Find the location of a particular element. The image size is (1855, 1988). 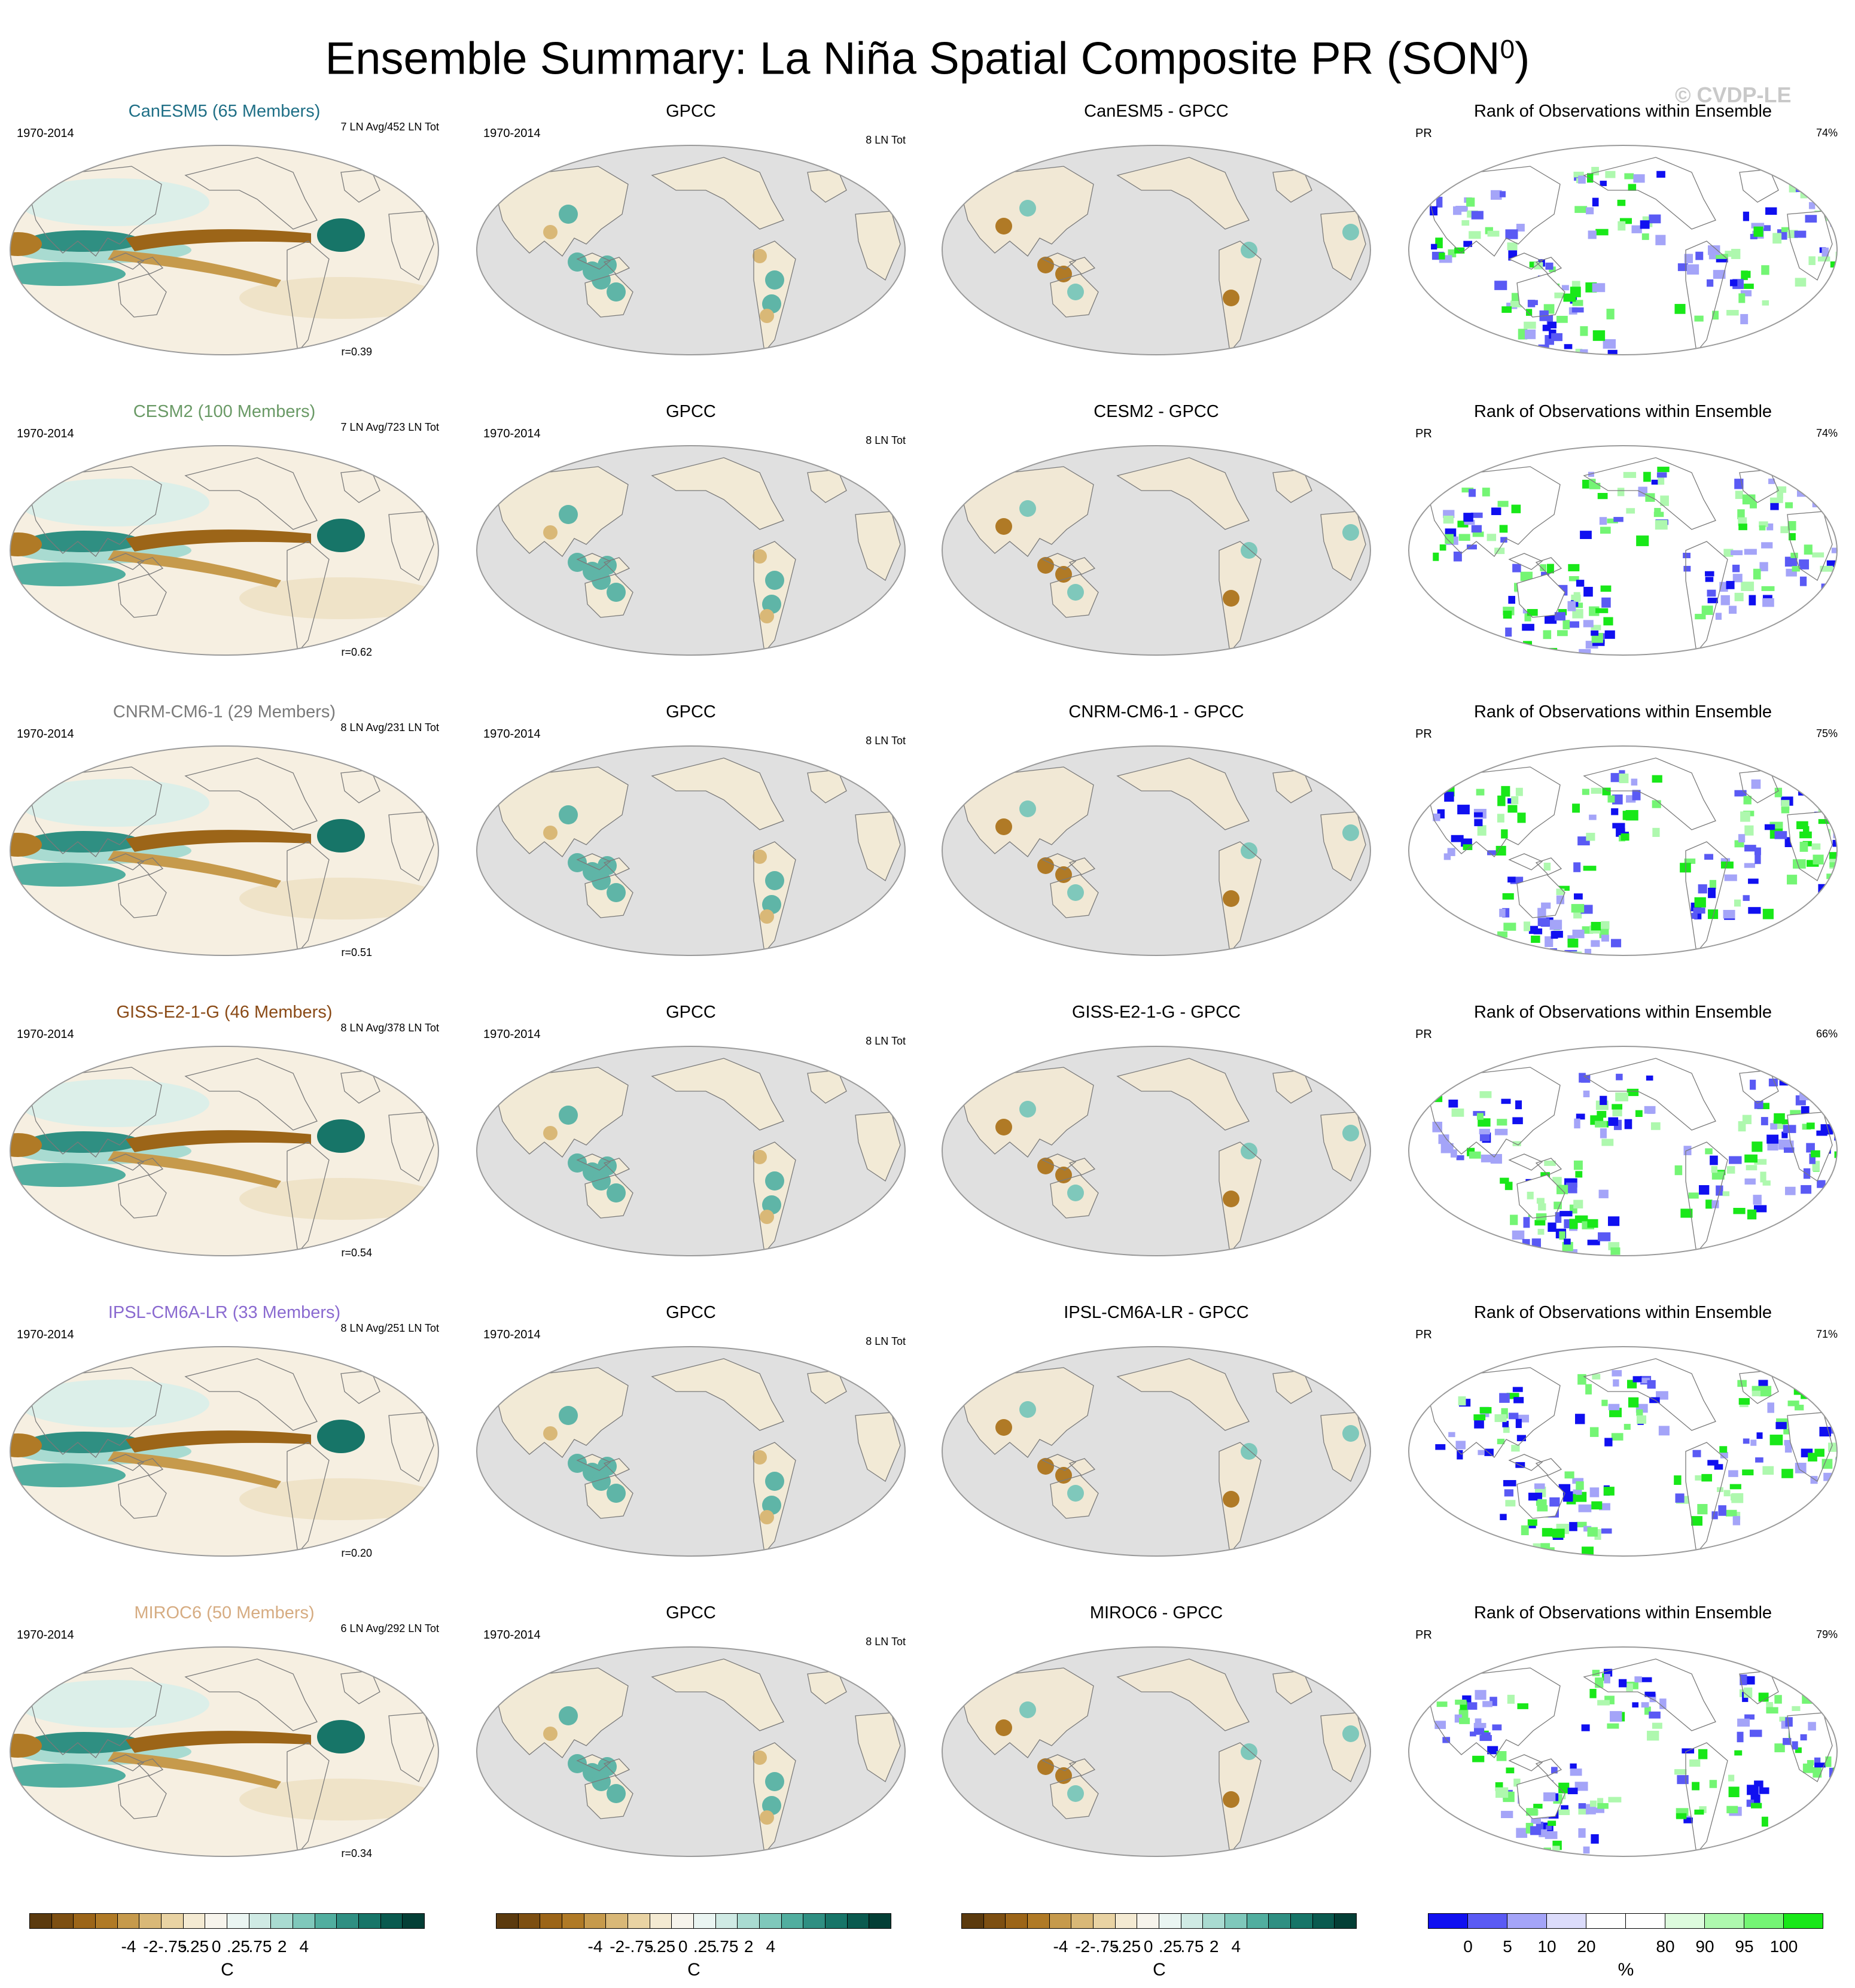

model-stat-label: 8 LN Avg/251 LN Tot is located at coordinates (389, 1328).